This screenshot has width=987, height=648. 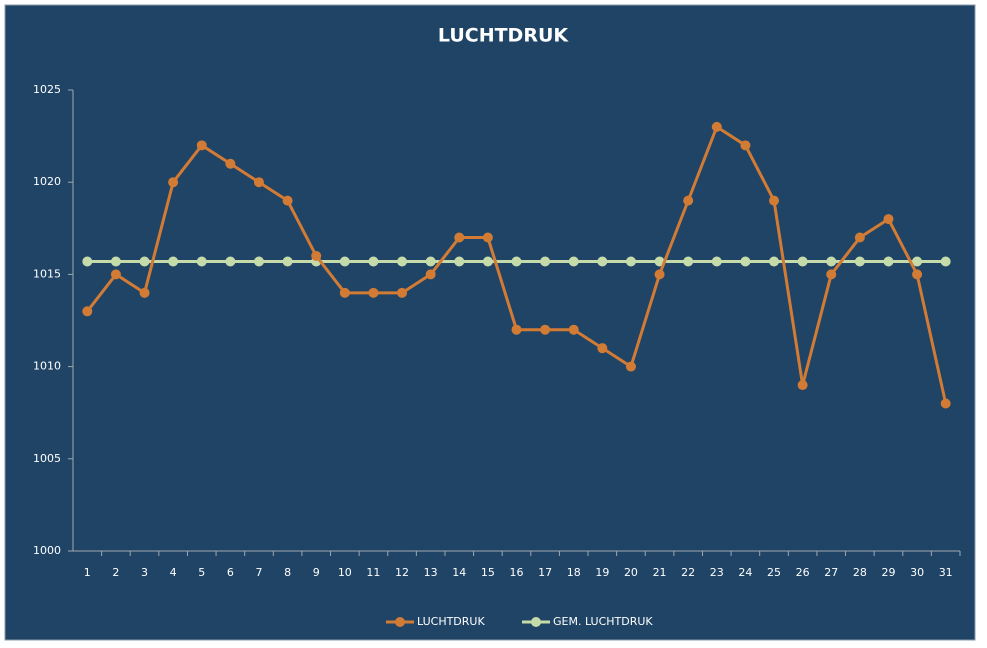 What do you see at coordinates (144, 572) in the screenshot?
I see `x-tick-label: 3` at bounding box center [144, 572].